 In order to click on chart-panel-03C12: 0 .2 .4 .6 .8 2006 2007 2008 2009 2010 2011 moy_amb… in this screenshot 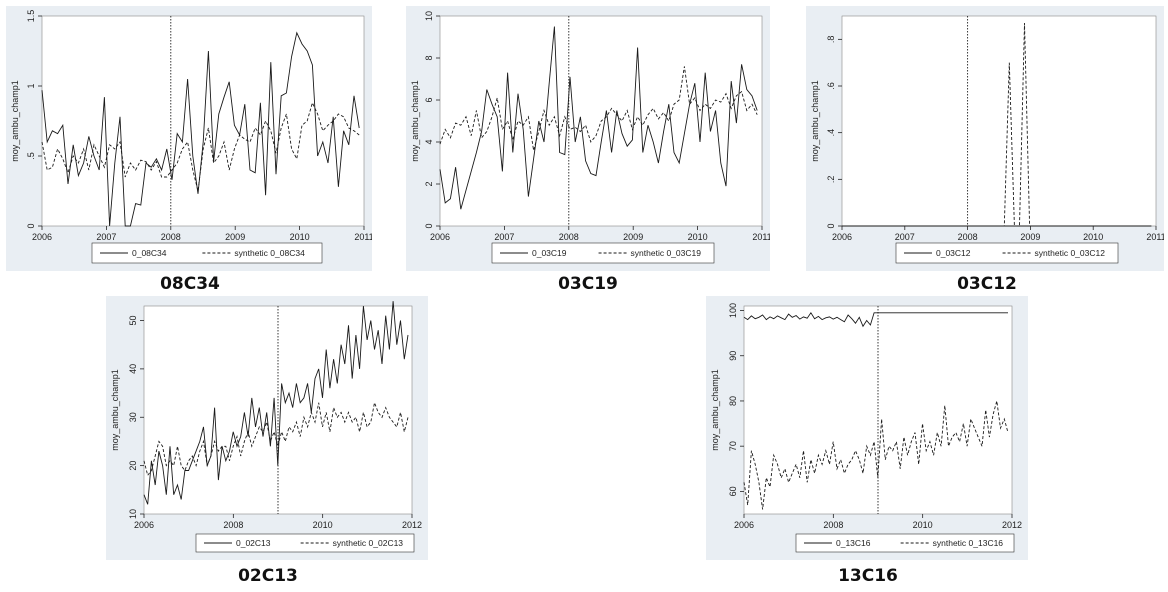, I will do `click(985, 138)`.